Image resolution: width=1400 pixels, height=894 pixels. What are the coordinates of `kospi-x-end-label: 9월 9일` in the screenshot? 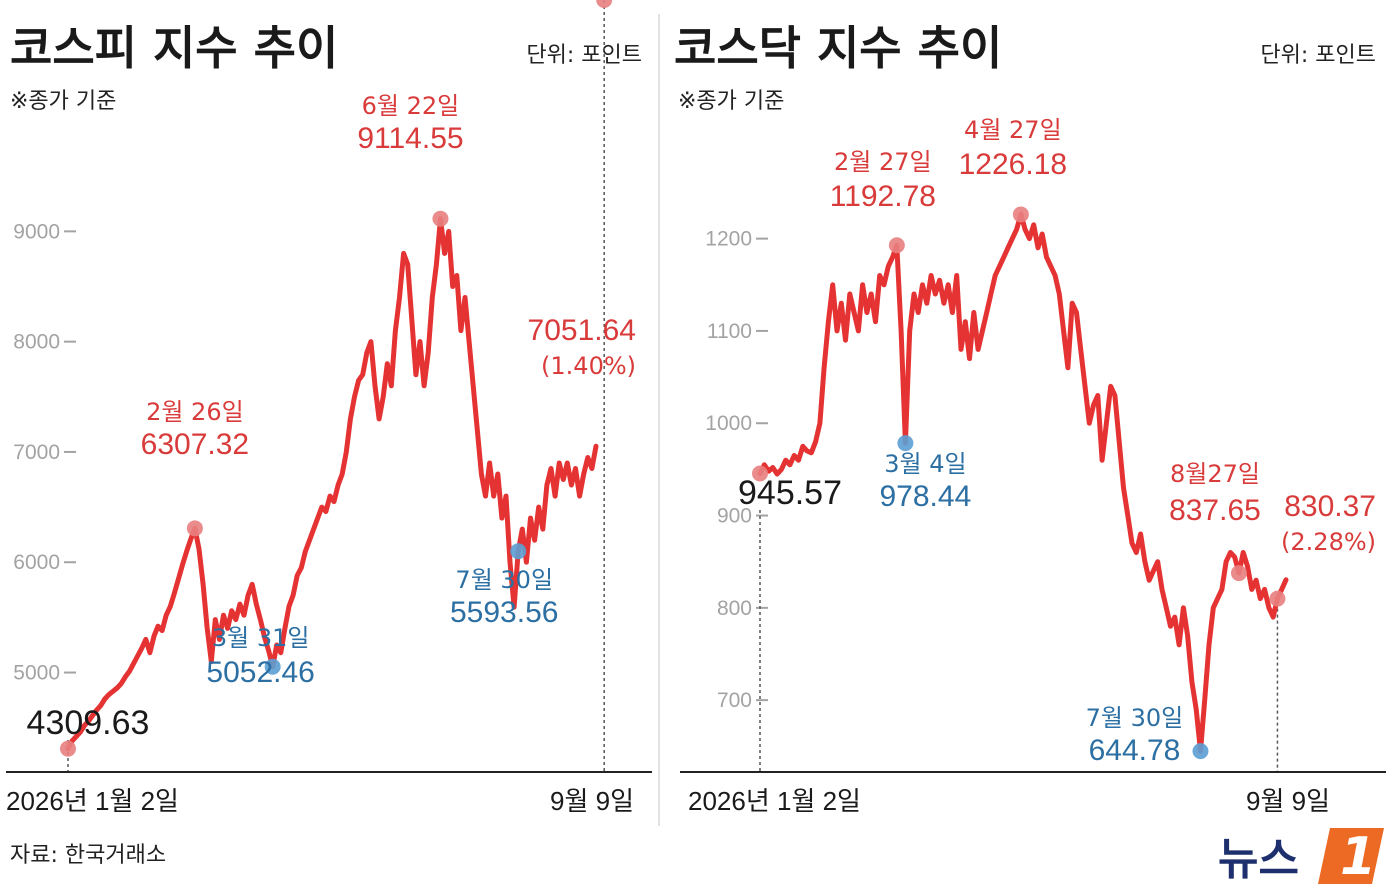 It's located at (592, 801).